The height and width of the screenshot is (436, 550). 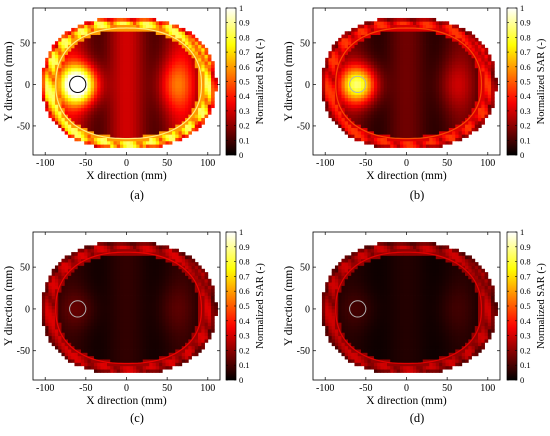 I want to click on panel-label: (d), so click(x=417, y=418).